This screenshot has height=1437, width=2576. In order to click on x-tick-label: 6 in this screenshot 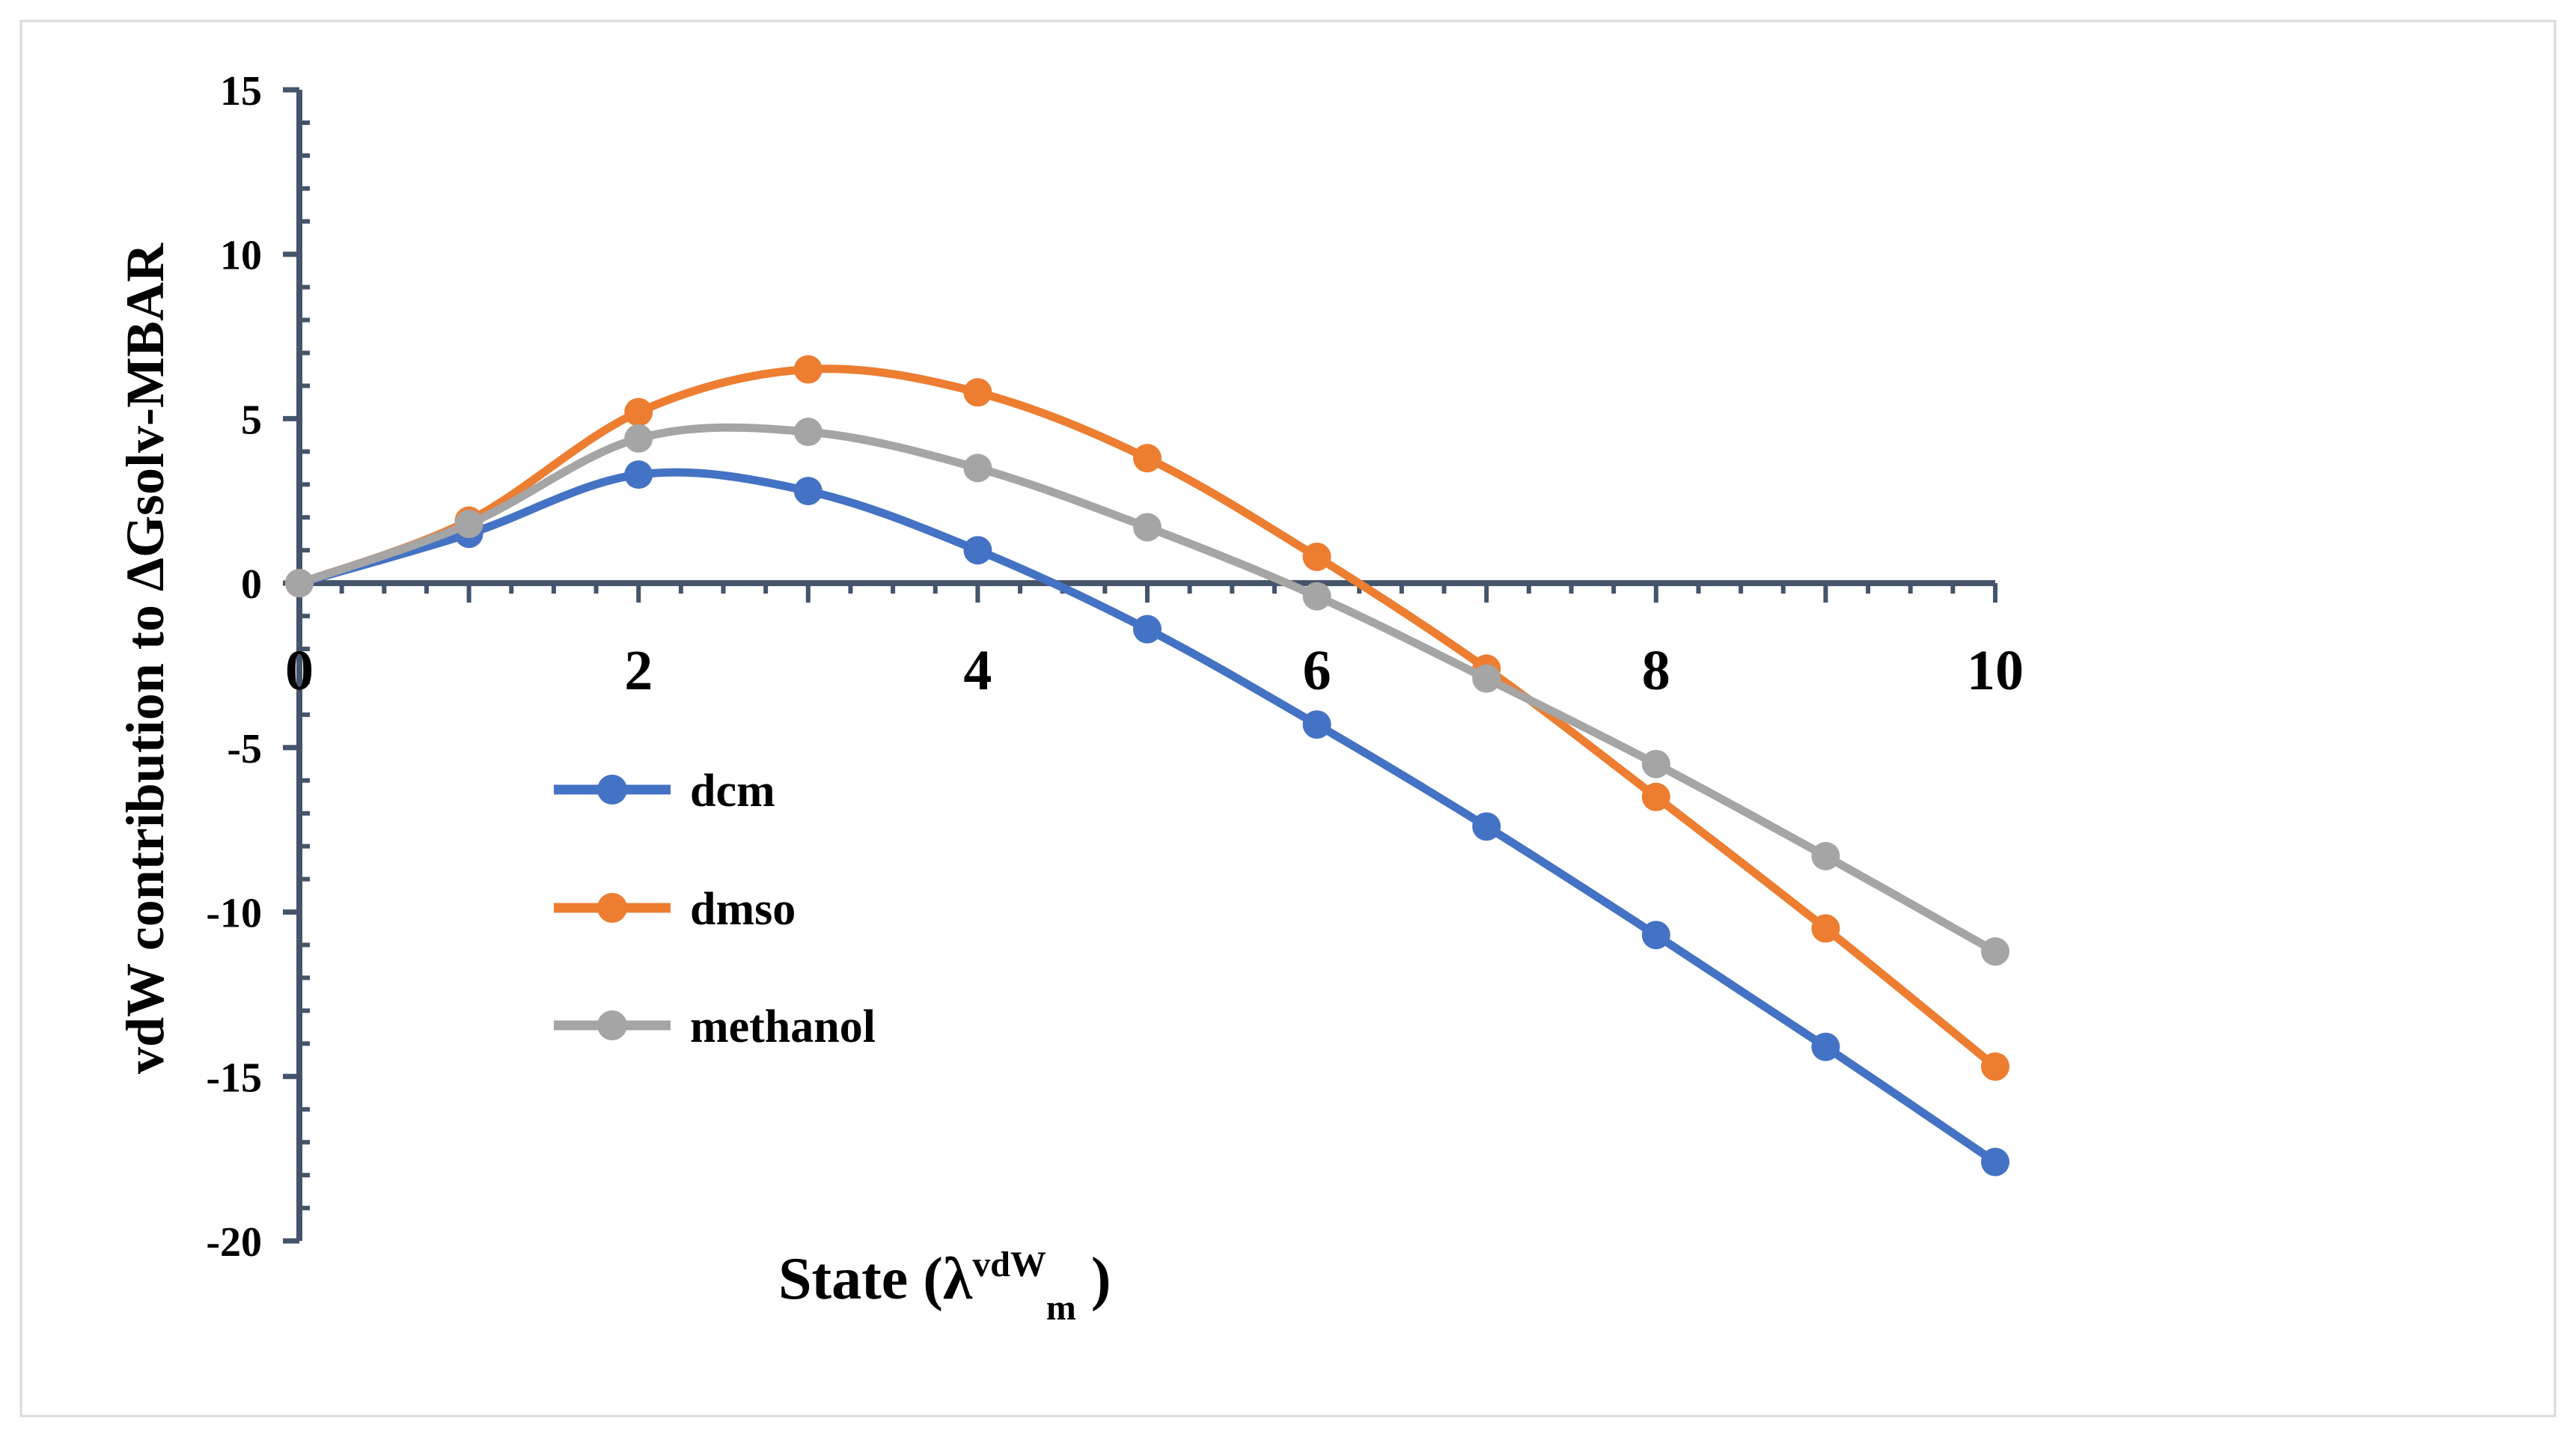, I will do `click(1317, 670)`.